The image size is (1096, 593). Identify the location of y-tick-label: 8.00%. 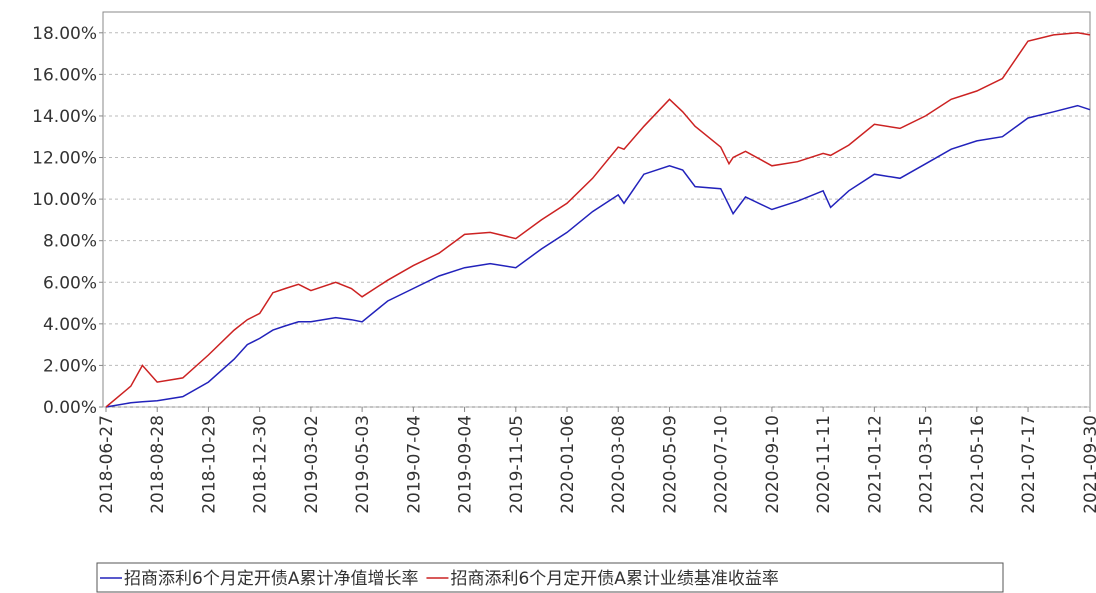
(70, 242).